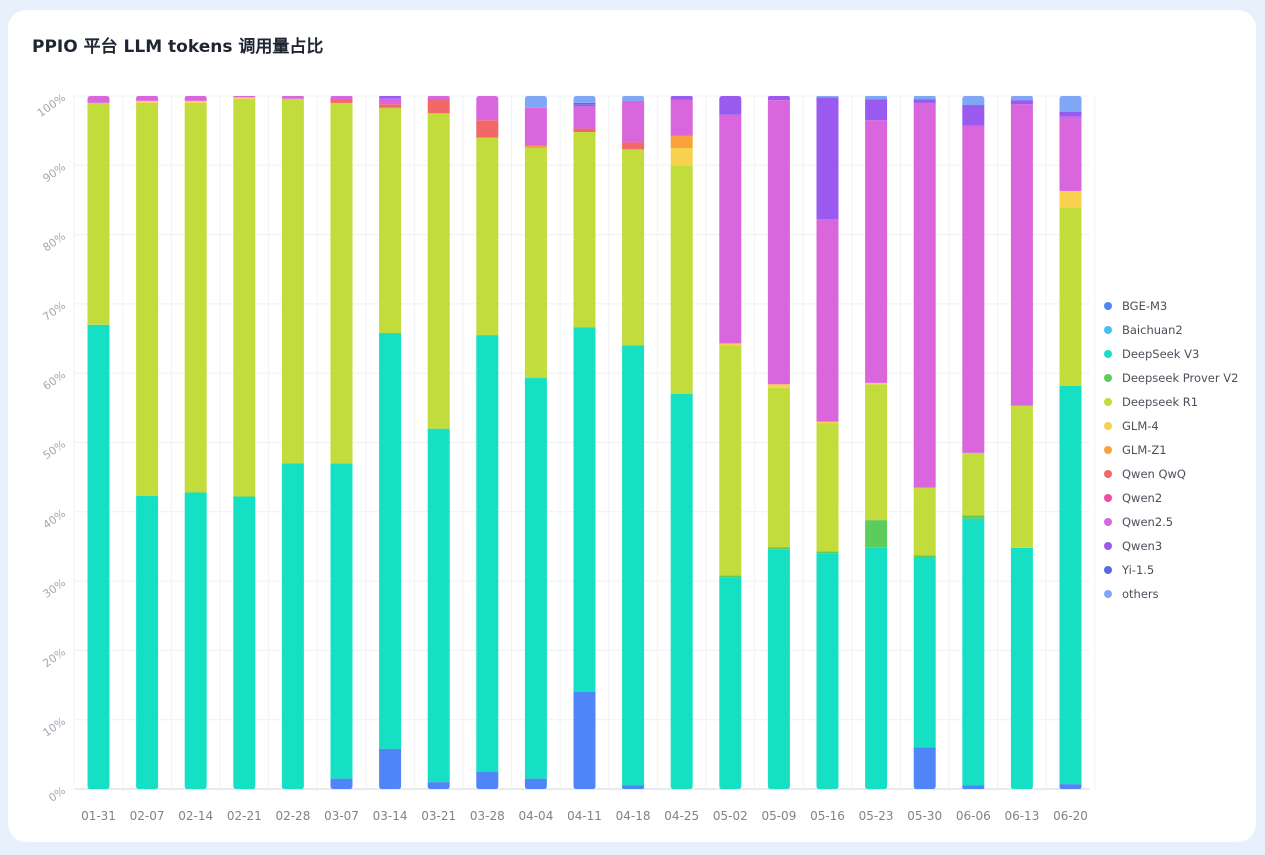 This screenshot has width=1265, height=855. I want to click on x-tick-label: 05-16, so click(827, 816).